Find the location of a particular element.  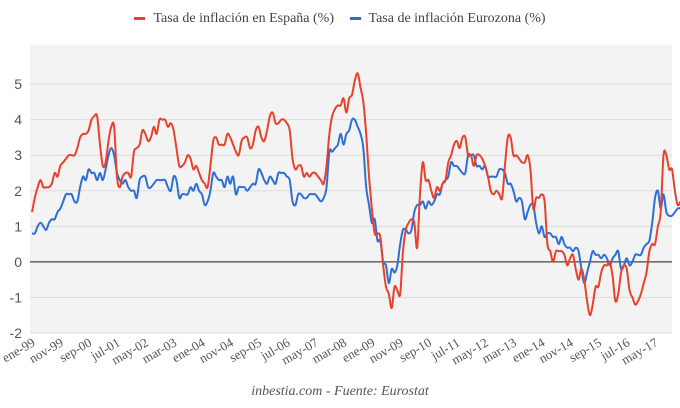

legend-item-eurozone: Tasa de inflación Eurozona (%) is located at coordinates (447, 18).